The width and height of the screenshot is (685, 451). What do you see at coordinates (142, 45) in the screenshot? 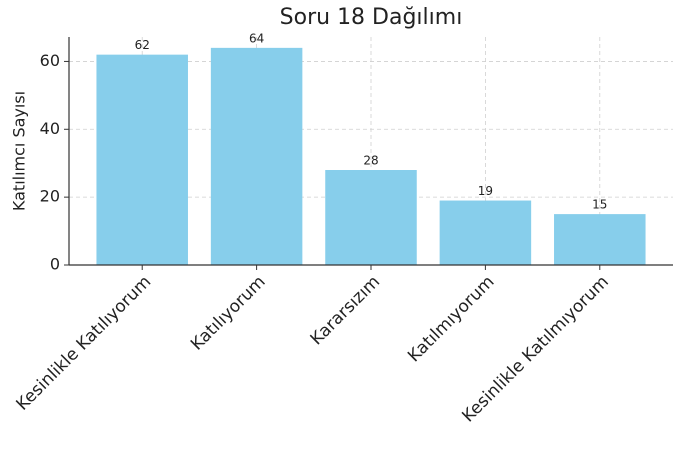
I see `data-label: 62` at bounding box center [142, 45].